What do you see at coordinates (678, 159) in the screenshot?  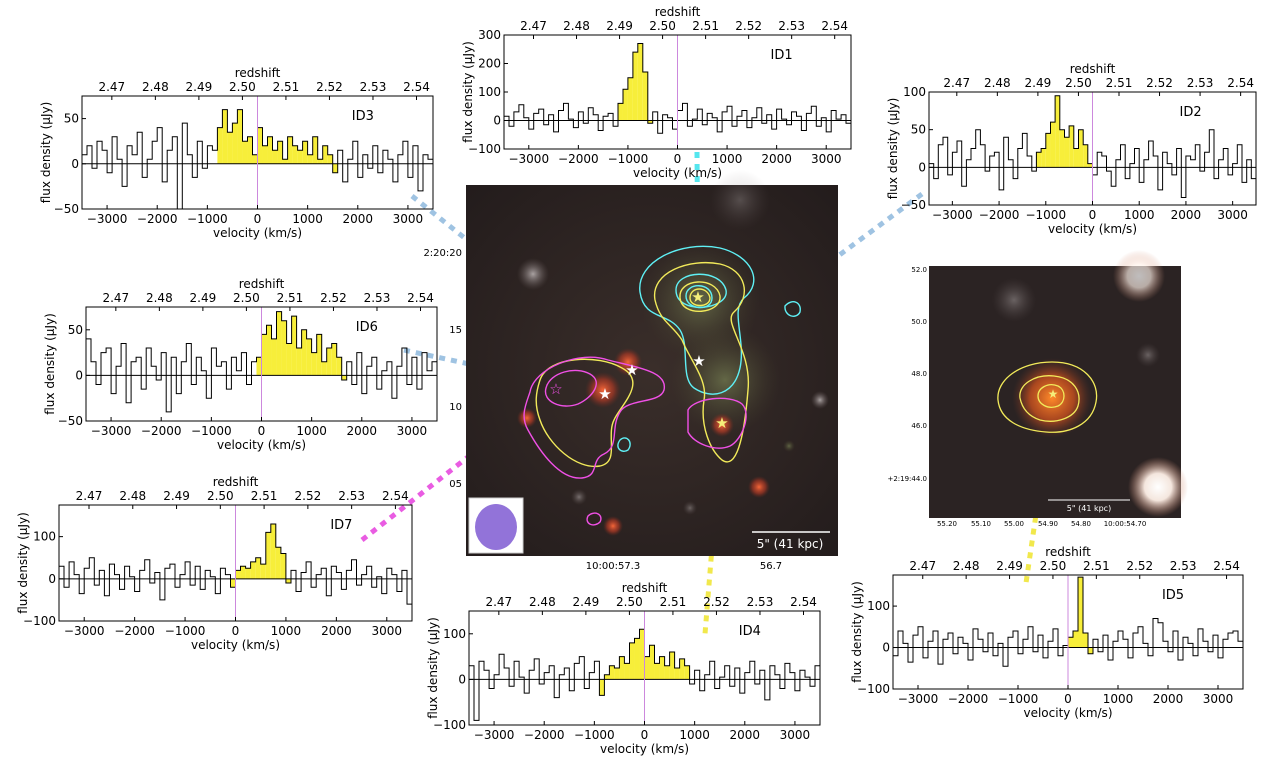 I see `x-tick-label: 0` at bounding box center [678, 159].